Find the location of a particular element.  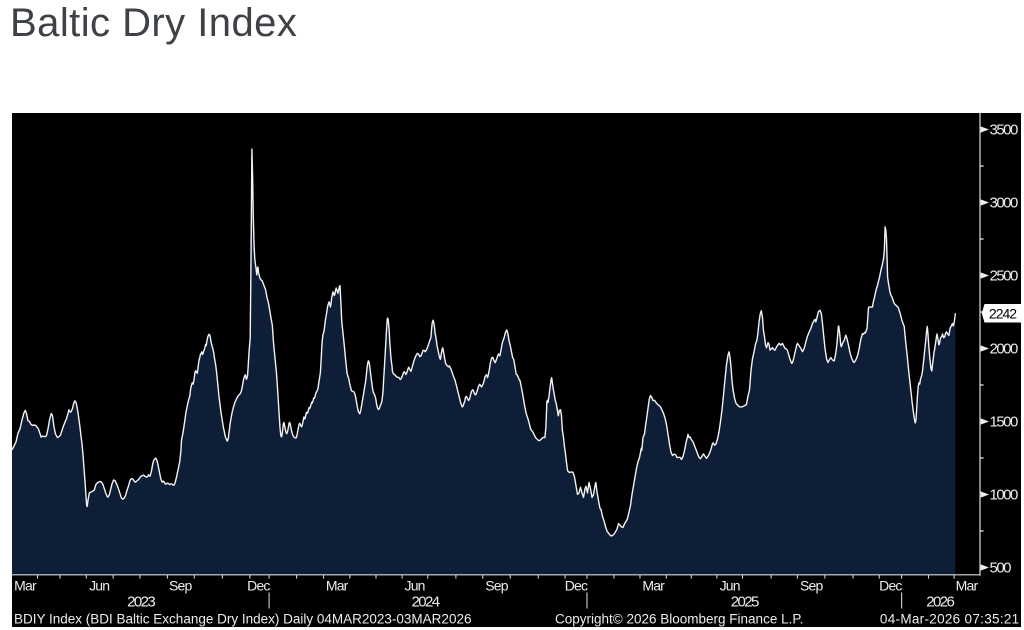

svg-text: 2025 is located at coordinates (745, 602).